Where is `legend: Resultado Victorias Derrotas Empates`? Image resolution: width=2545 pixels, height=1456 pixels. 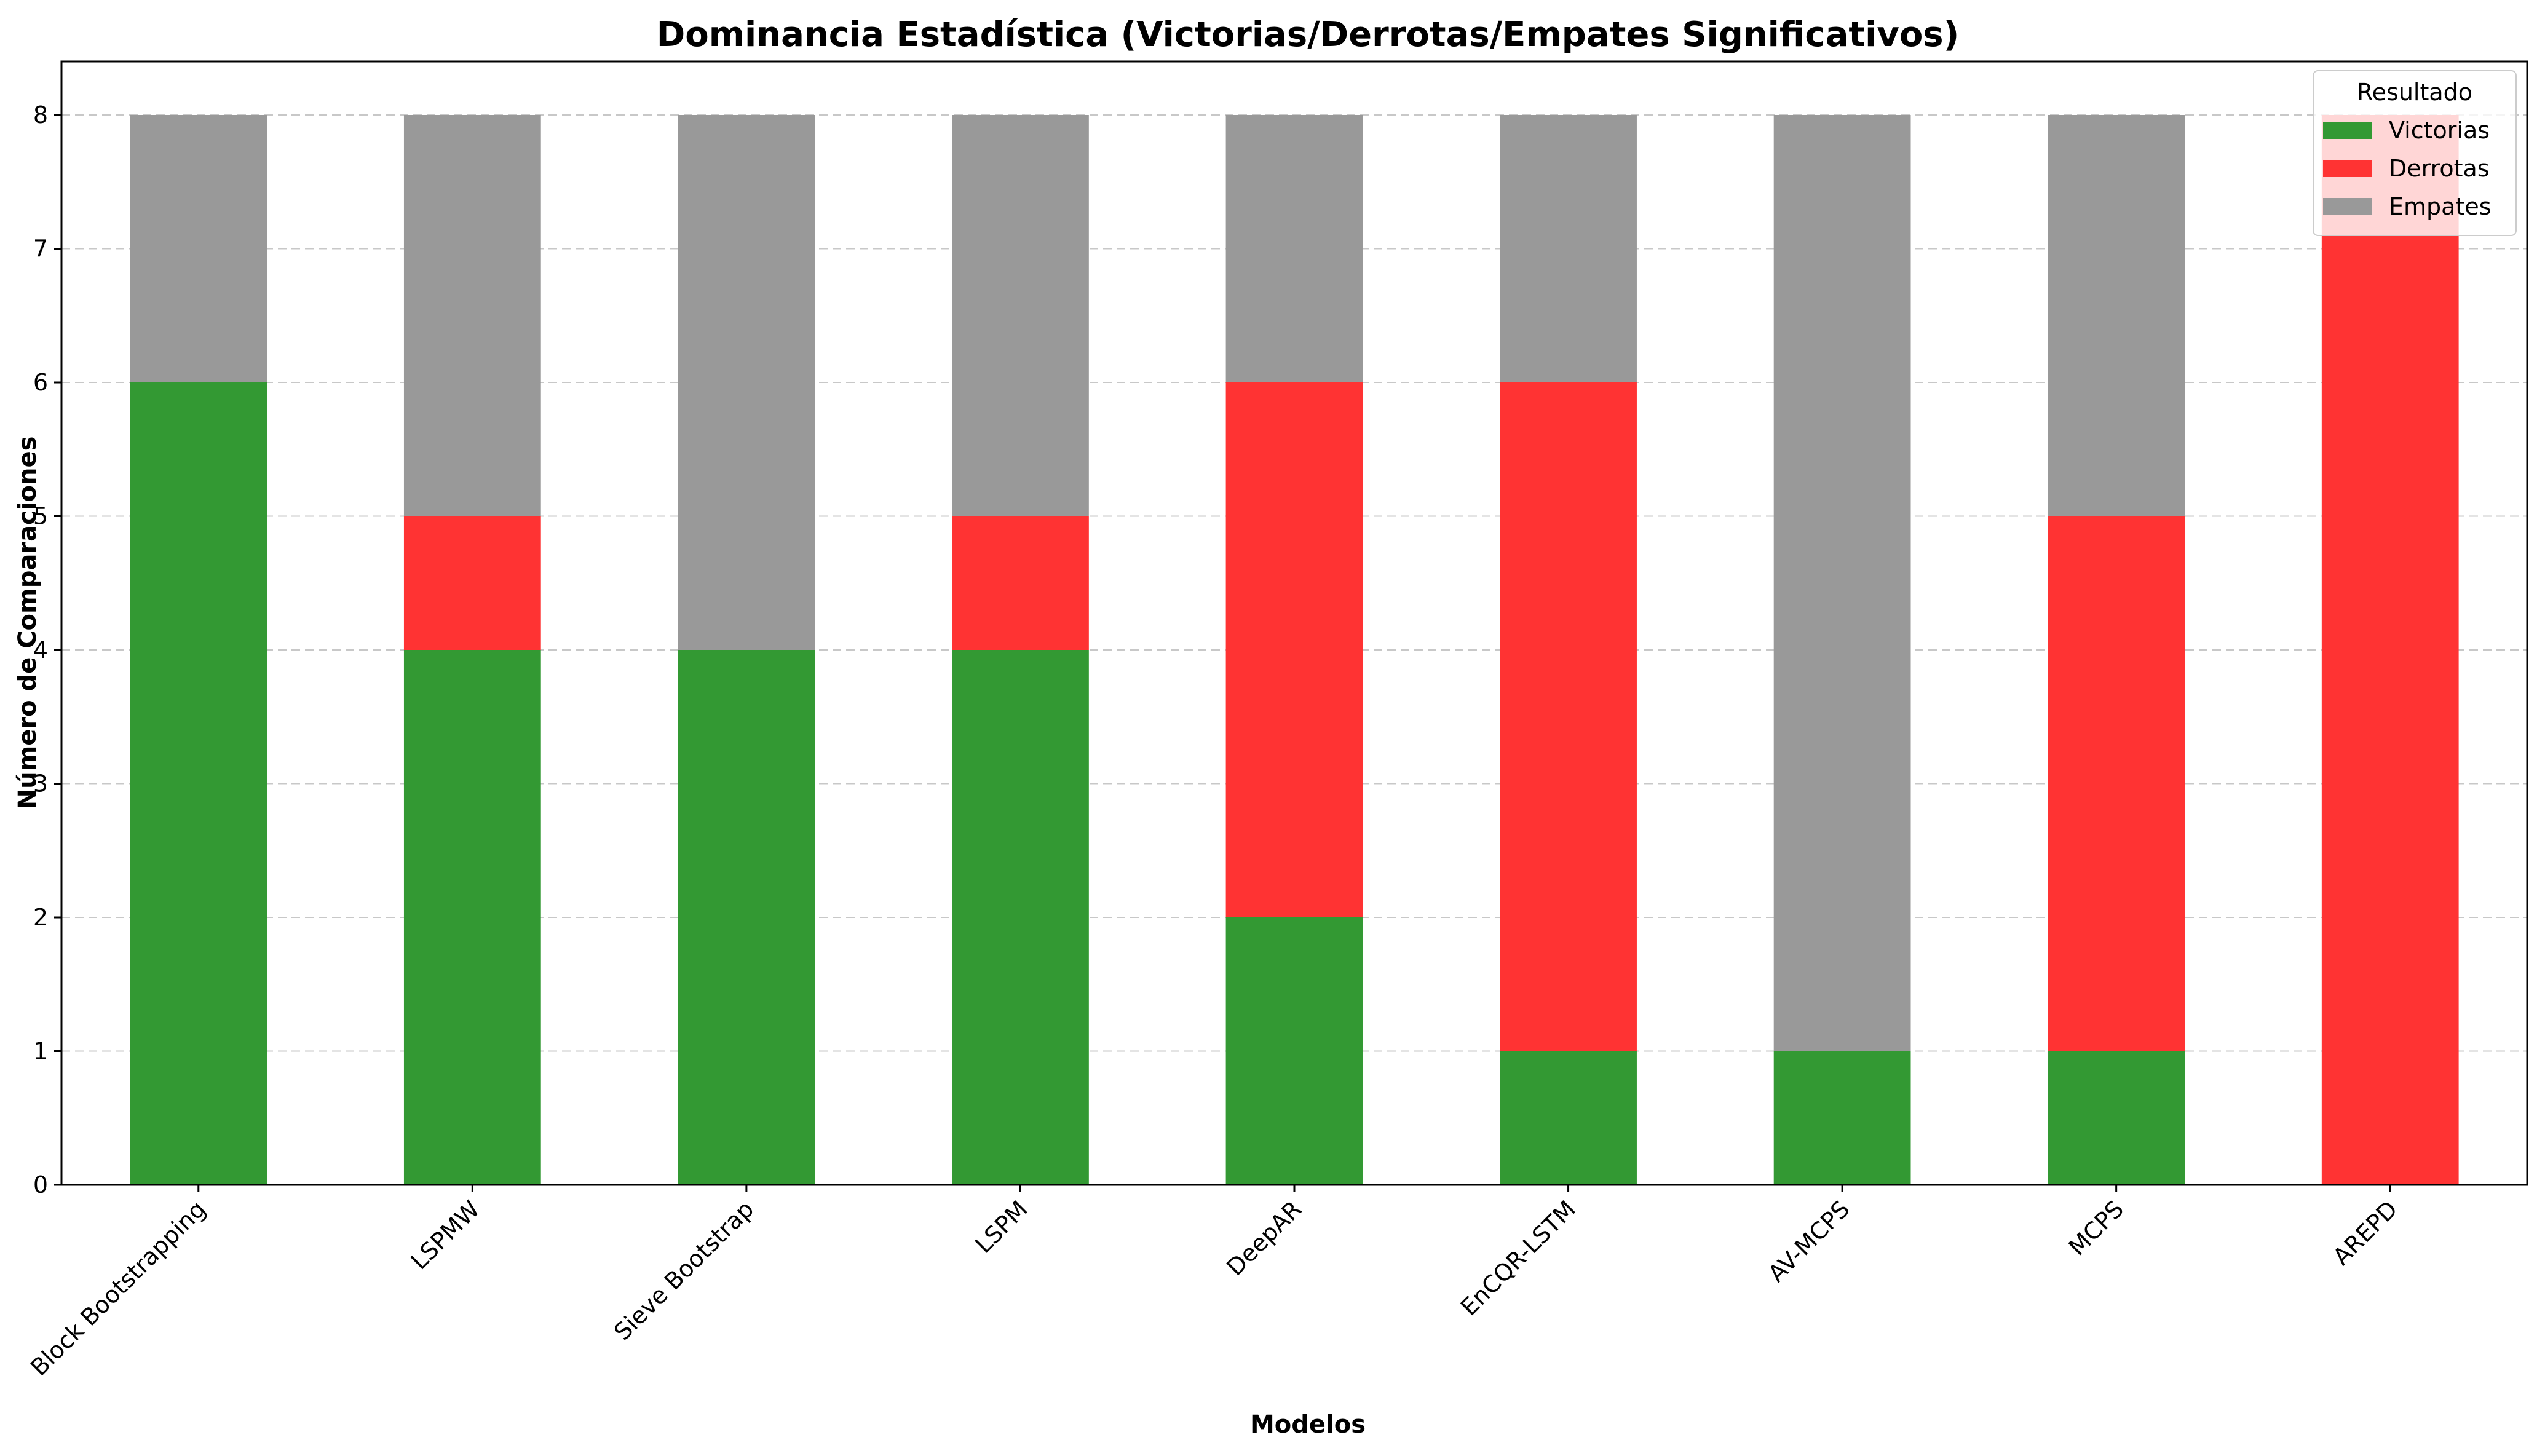 legend: Resultado Victorias Derrotas Empates is located at coordinates (2415, 153).